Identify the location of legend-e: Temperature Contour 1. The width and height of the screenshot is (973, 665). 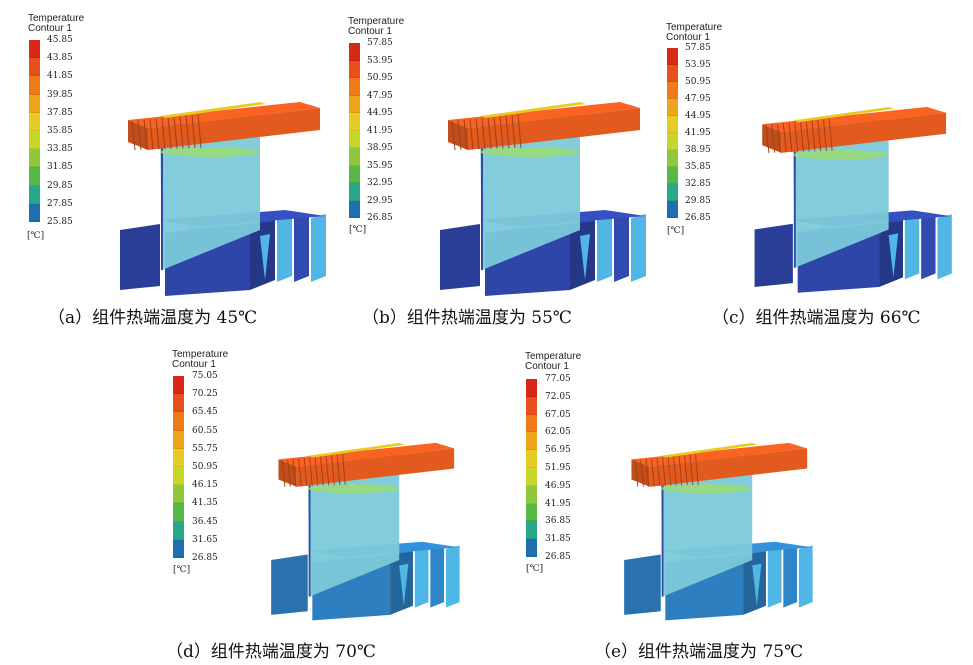
(553, 362).